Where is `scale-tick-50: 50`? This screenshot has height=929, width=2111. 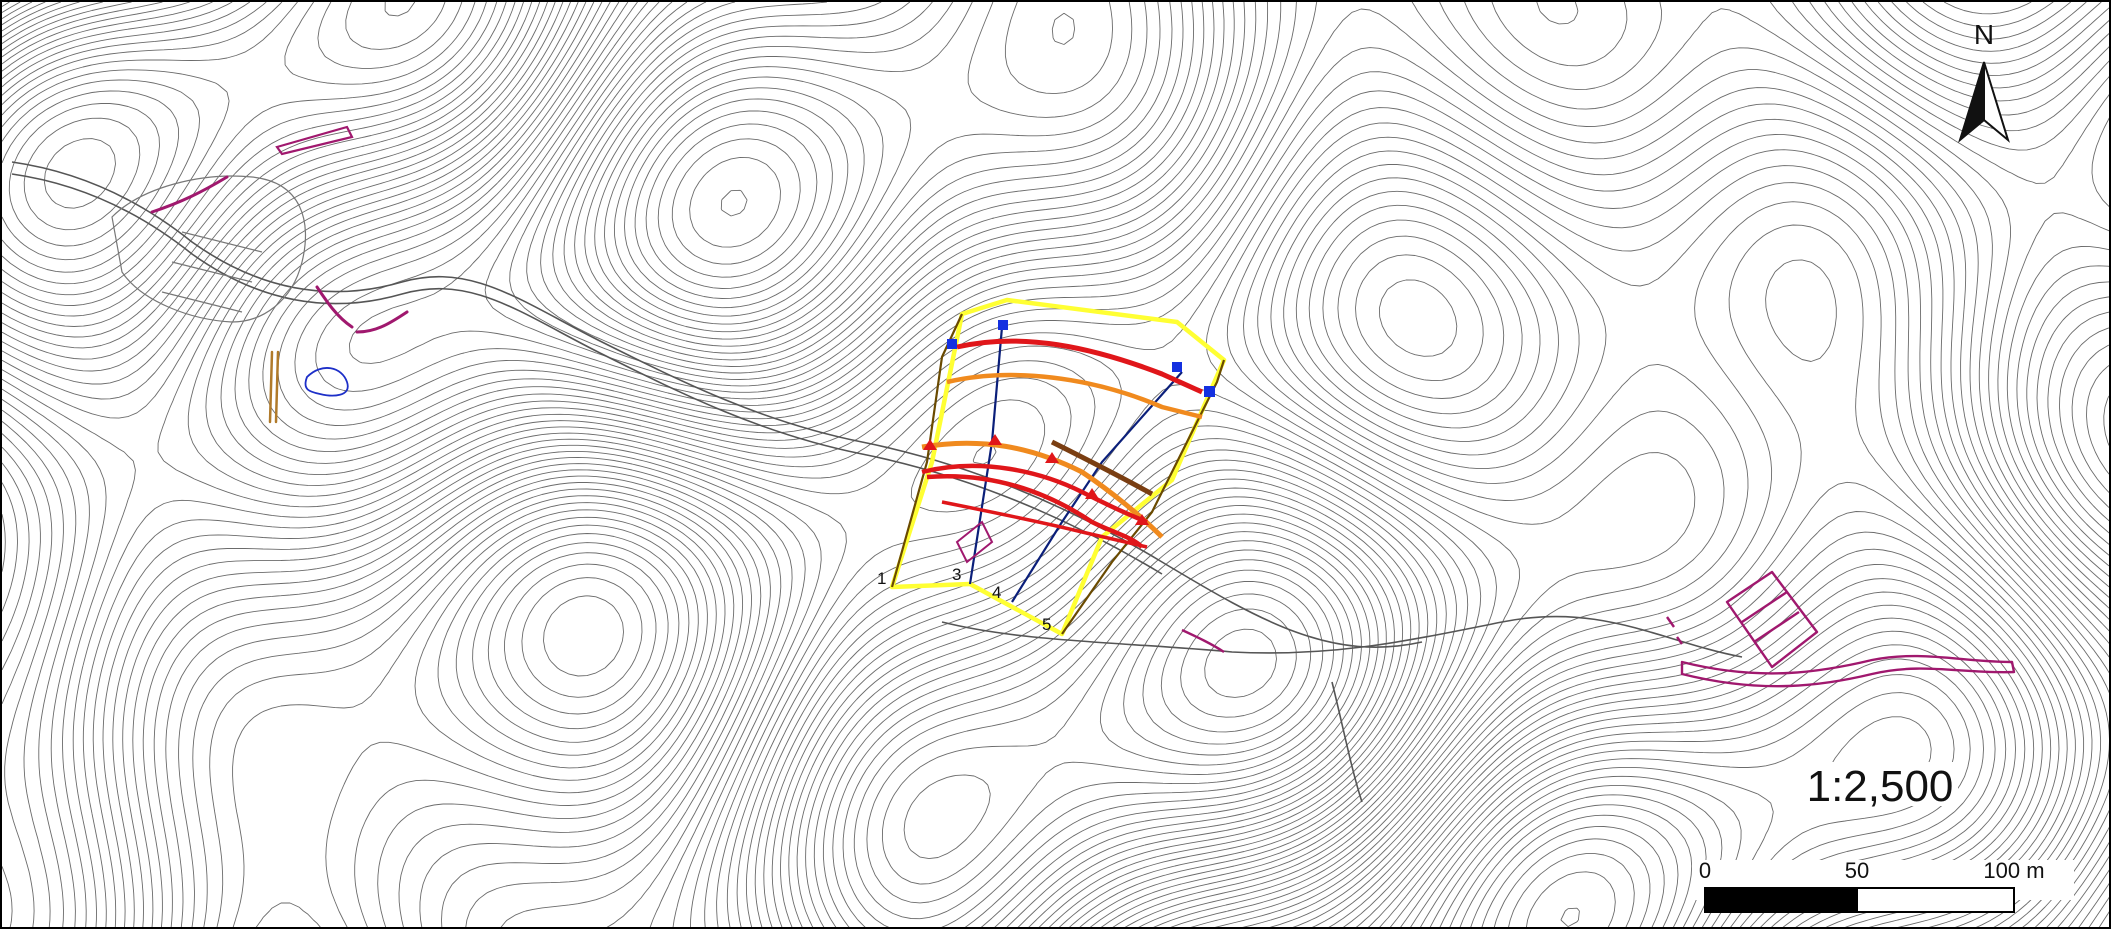 scale-tick-50: 50 is located at coordinates (1857, 870).